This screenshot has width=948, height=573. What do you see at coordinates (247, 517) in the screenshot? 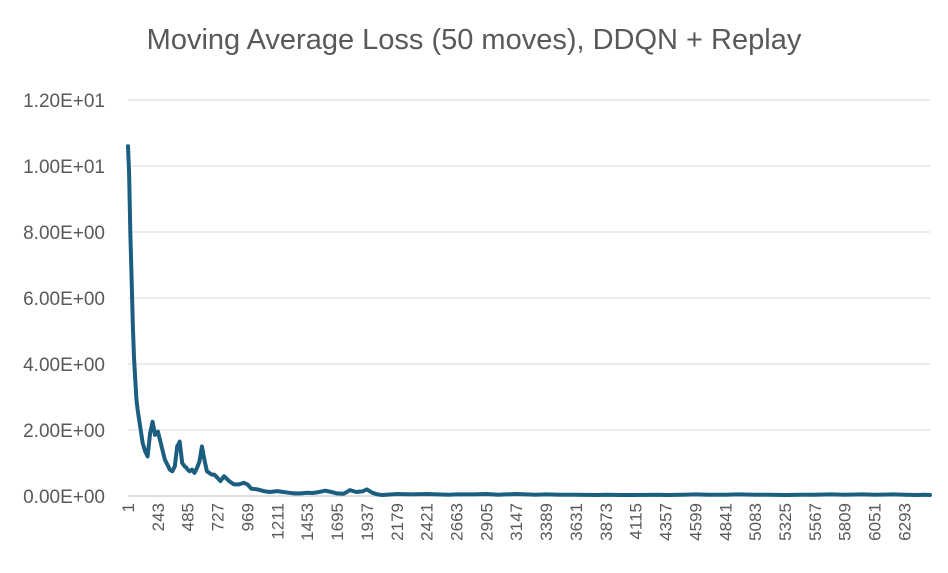
I see `x-tick-label: 969` at bounding box center [247, 517].